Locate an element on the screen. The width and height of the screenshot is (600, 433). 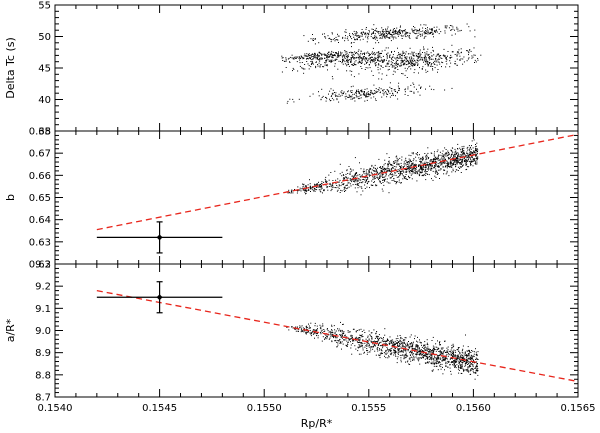
x-tick-label: 0.1560 is located at coordinates (473, 408).